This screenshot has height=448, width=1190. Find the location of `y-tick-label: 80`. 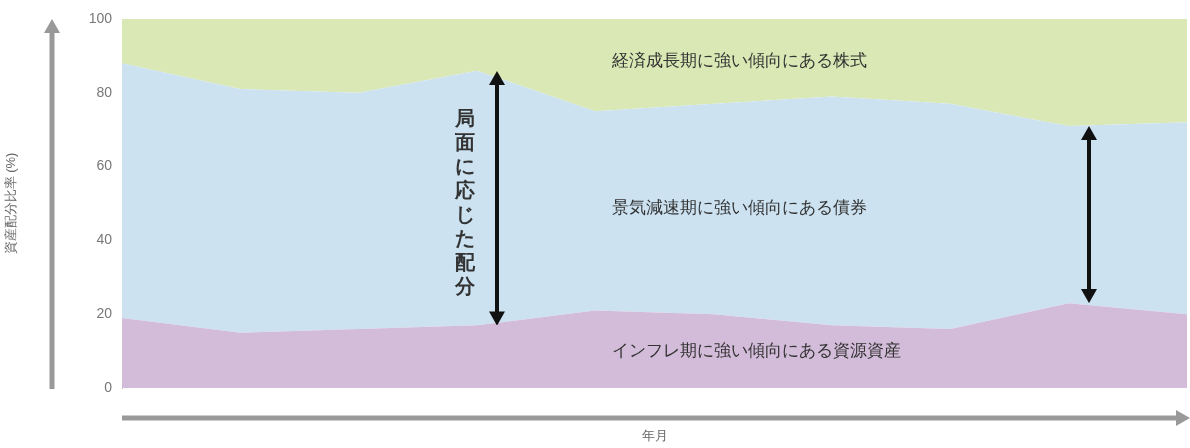

y-tick-label: 80 is located at coordinates (104, 91).